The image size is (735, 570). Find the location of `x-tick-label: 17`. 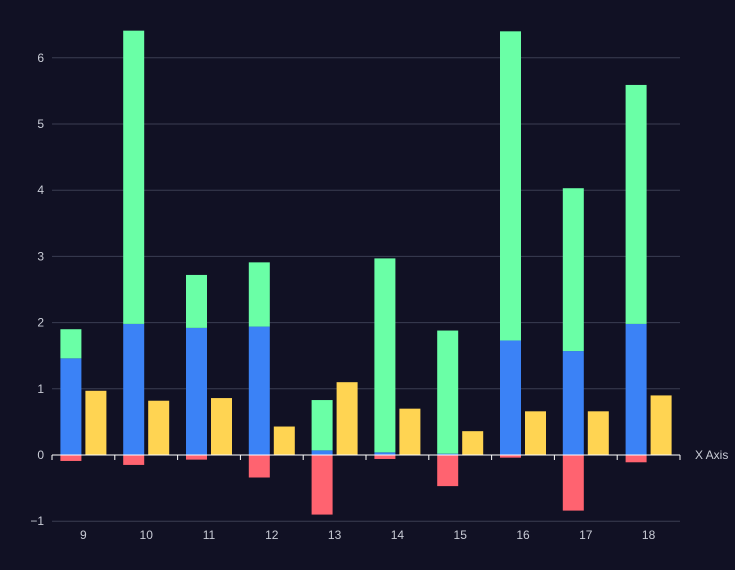

x-tick-label: 17 is located at coordinates (586, 535).